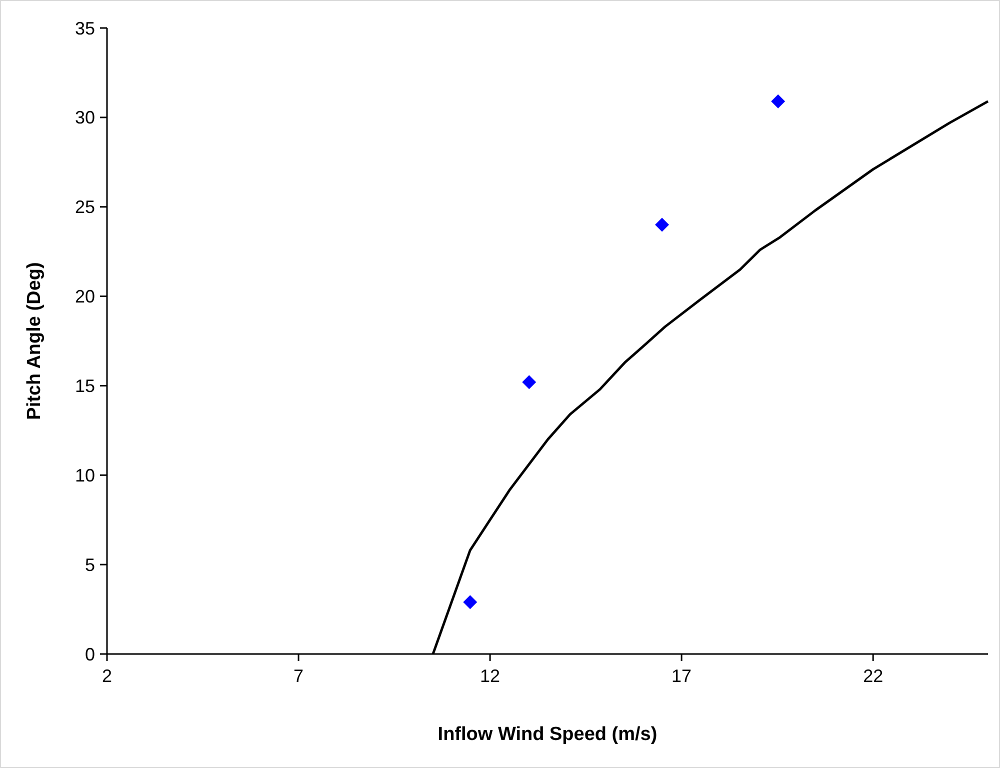 The width and height of the screenshot is (1000, 768). What do you see at coordinates (682, 676) in the screenshot?
I see `x-tick-label: 17` at bounding box center [682, 676].